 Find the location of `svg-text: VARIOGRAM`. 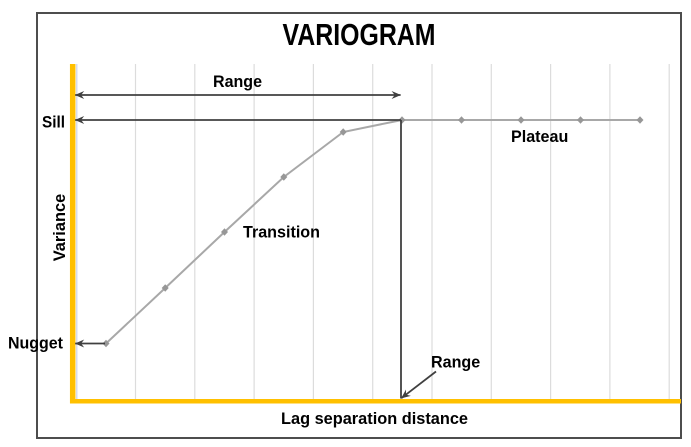

svg-text: VARIOGRAM is located at coordinates (359, 34).